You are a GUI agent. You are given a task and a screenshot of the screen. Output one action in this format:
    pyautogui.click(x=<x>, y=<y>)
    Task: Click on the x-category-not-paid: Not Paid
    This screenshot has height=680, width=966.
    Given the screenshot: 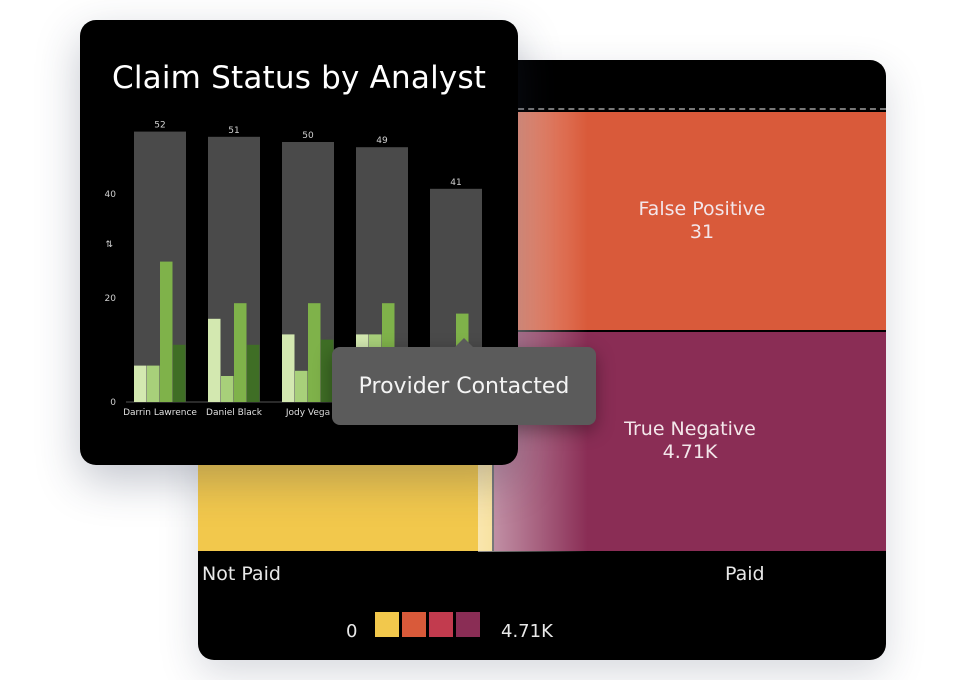 What is the action you would take?
    pyautogui.click(x=241, y=574)
    